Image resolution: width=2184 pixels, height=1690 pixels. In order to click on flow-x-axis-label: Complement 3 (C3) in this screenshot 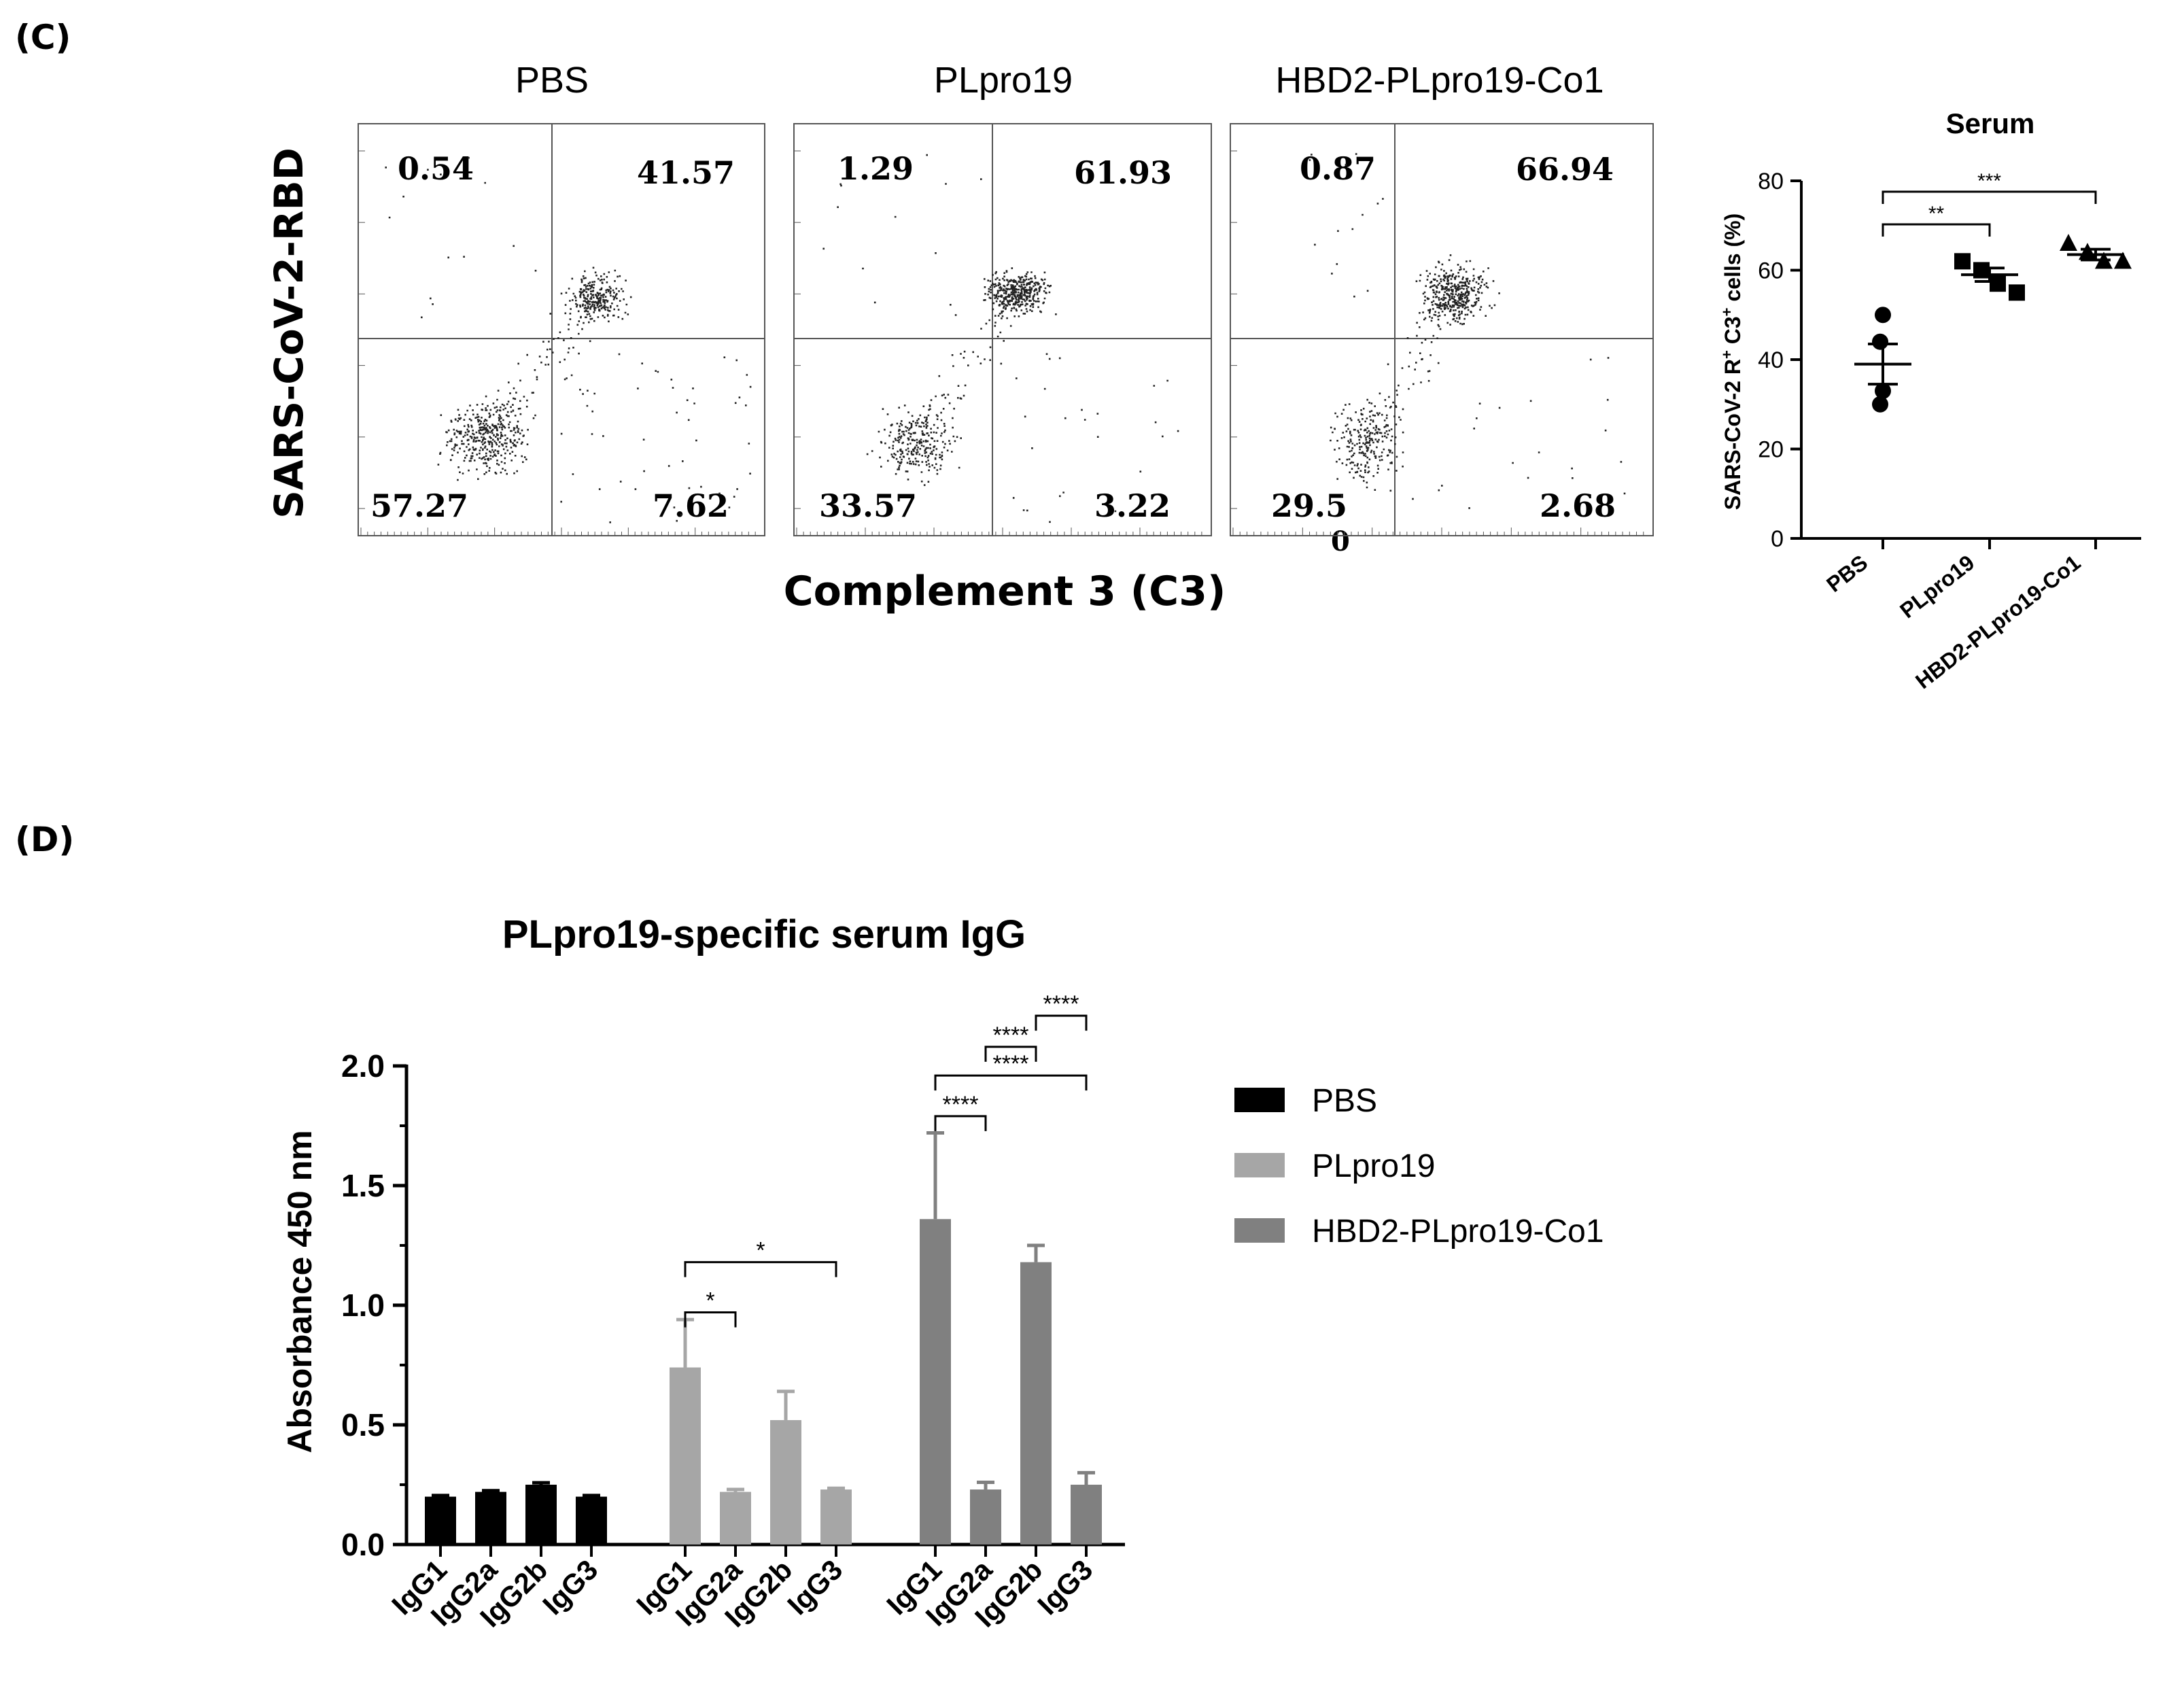, I will do `click(1005, 591)`.